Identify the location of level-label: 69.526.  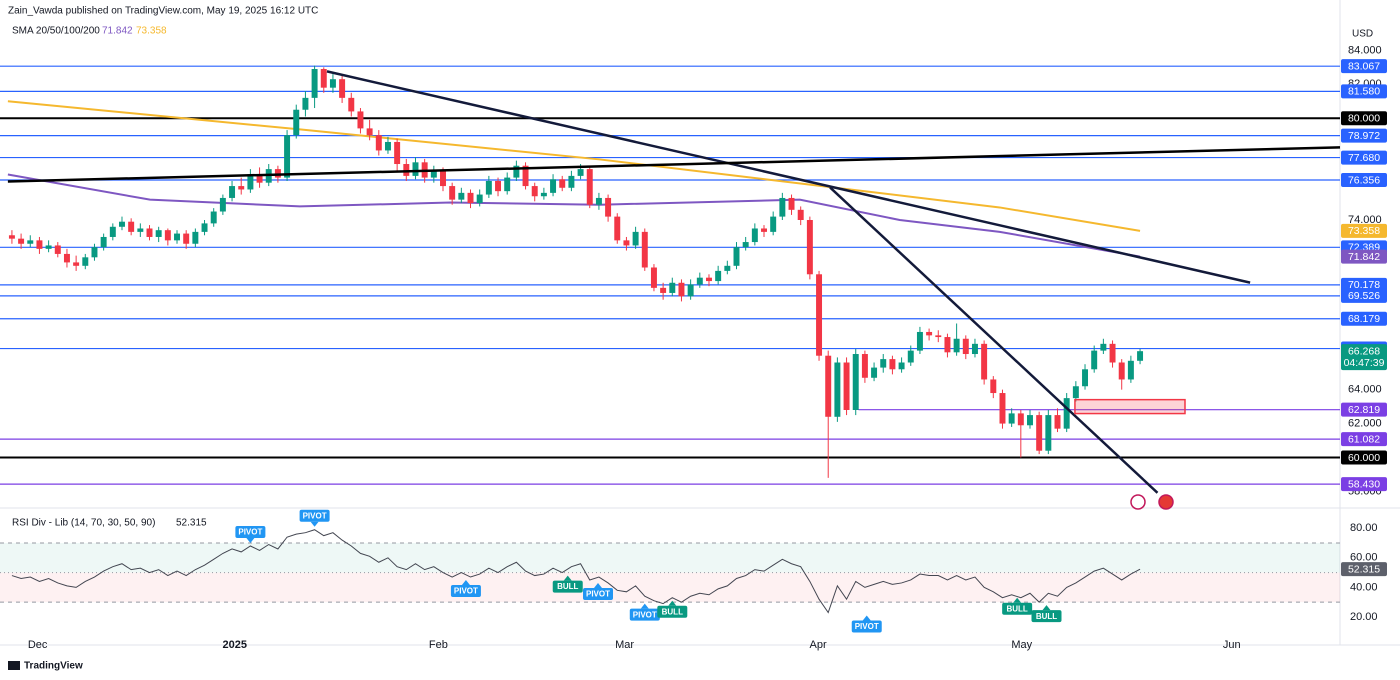
(1364, 296).